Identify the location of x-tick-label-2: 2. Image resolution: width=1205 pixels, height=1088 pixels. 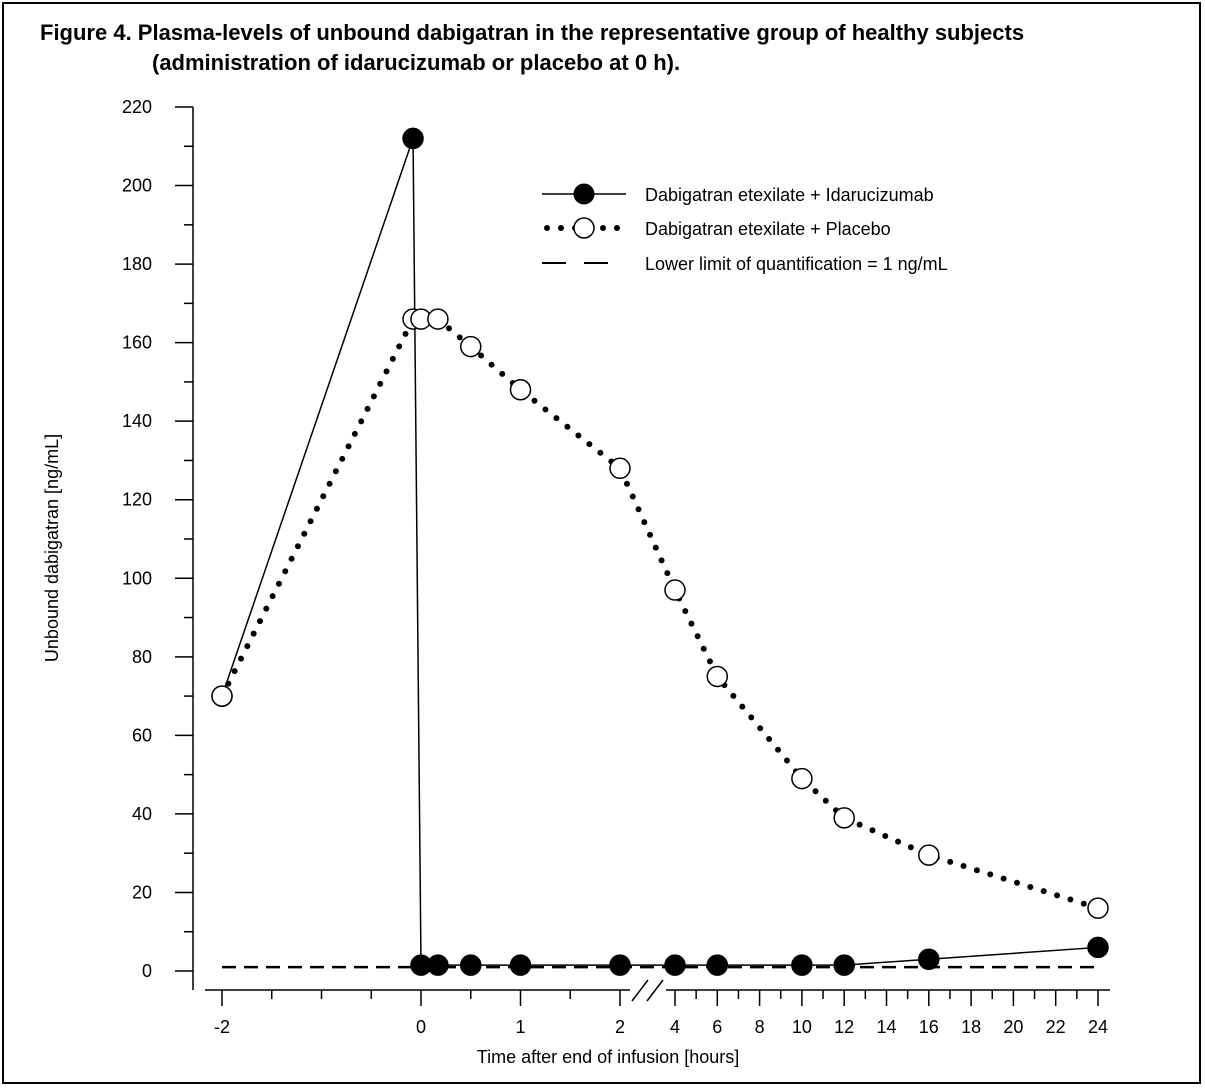
(620, 1027).